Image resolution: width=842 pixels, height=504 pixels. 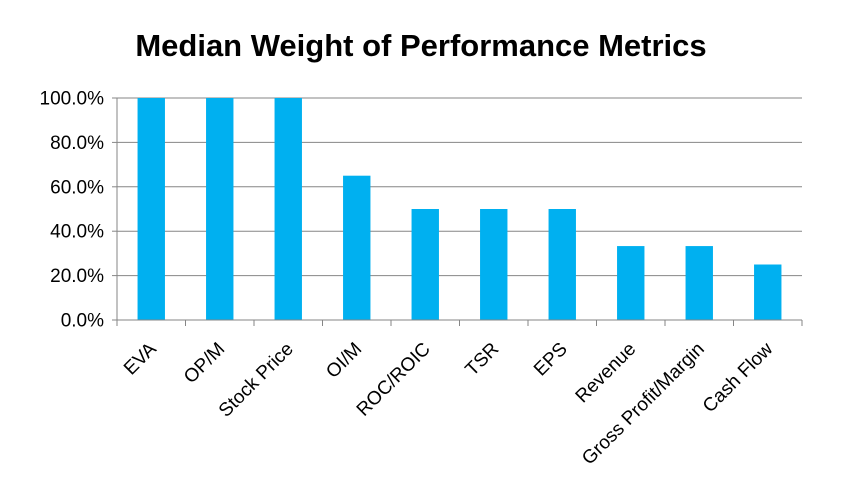 I want to click on x-tick-label: Cash Flow, so click(x=738, y=377).